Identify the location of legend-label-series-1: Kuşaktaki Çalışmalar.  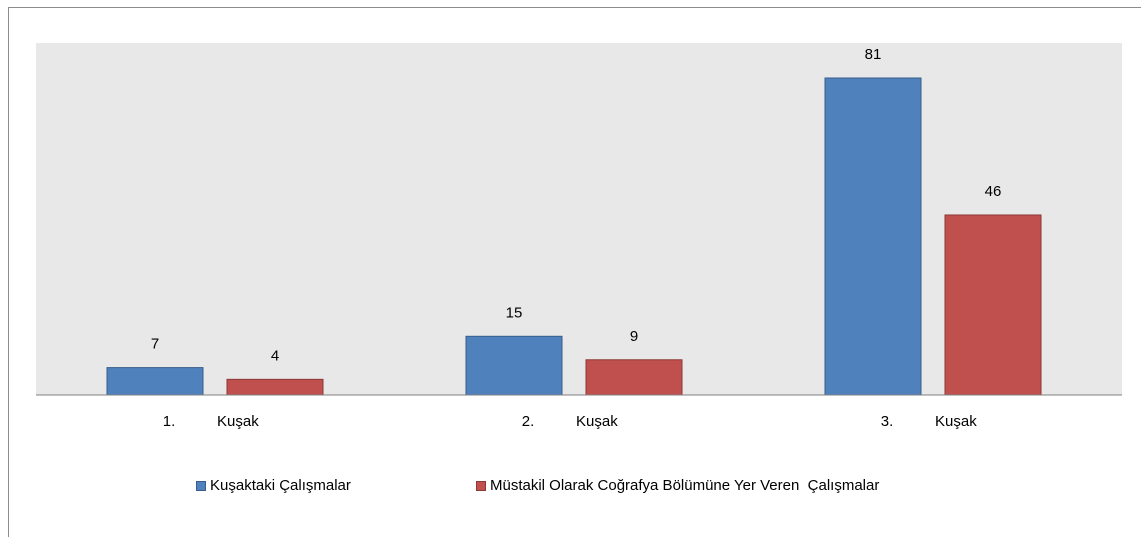
(280, 485).